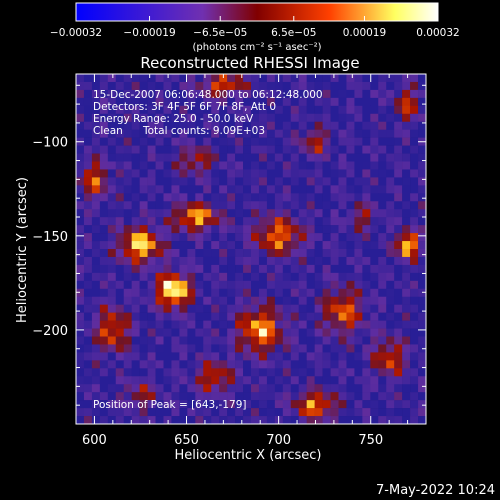 This screenshot has width=500, height=500. What do you see at coordinates (435, 490) in the screenshot?
I see `plot-date: 7-May-2022 10:24` at bounding box center [435, 490].